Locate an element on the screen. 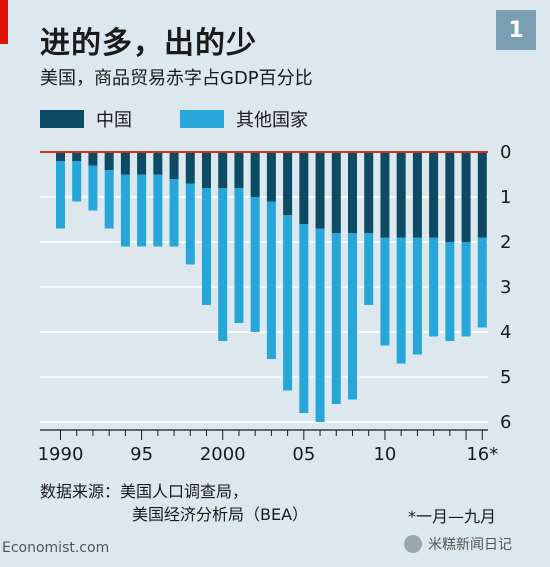 The width and height of the screenshot is (550, 567). chart-number-badge: 1 is located at coordinates (516, 30).